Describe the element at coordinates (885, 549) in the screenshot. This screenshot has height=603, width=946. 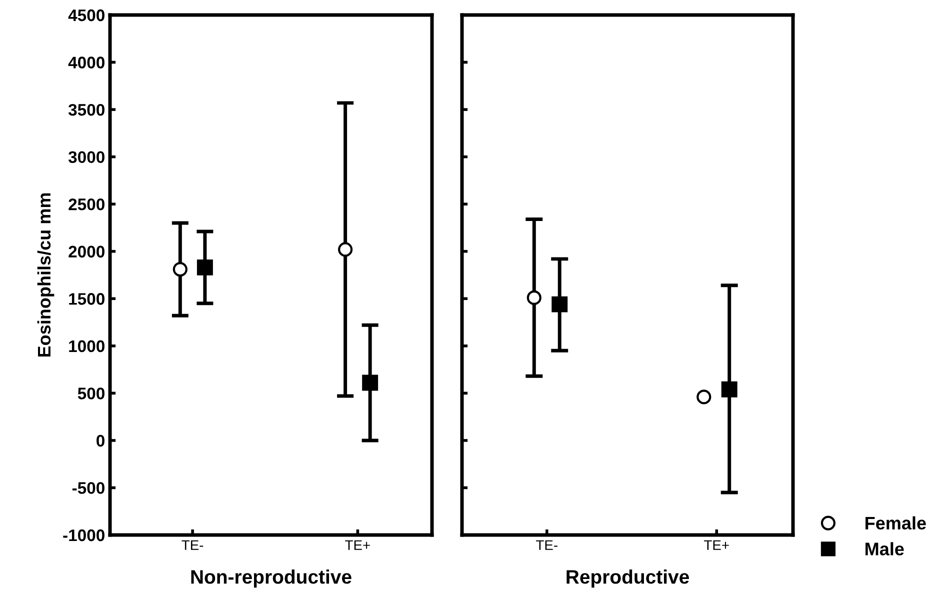
I see `legend-label: Male` at that location.